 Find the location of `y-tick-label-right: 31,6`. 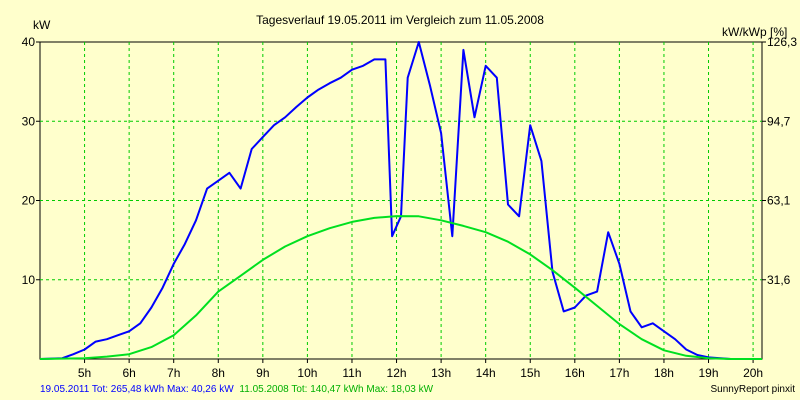

y-tick-label-right: 31,6 is located at coordinates (779, 280).